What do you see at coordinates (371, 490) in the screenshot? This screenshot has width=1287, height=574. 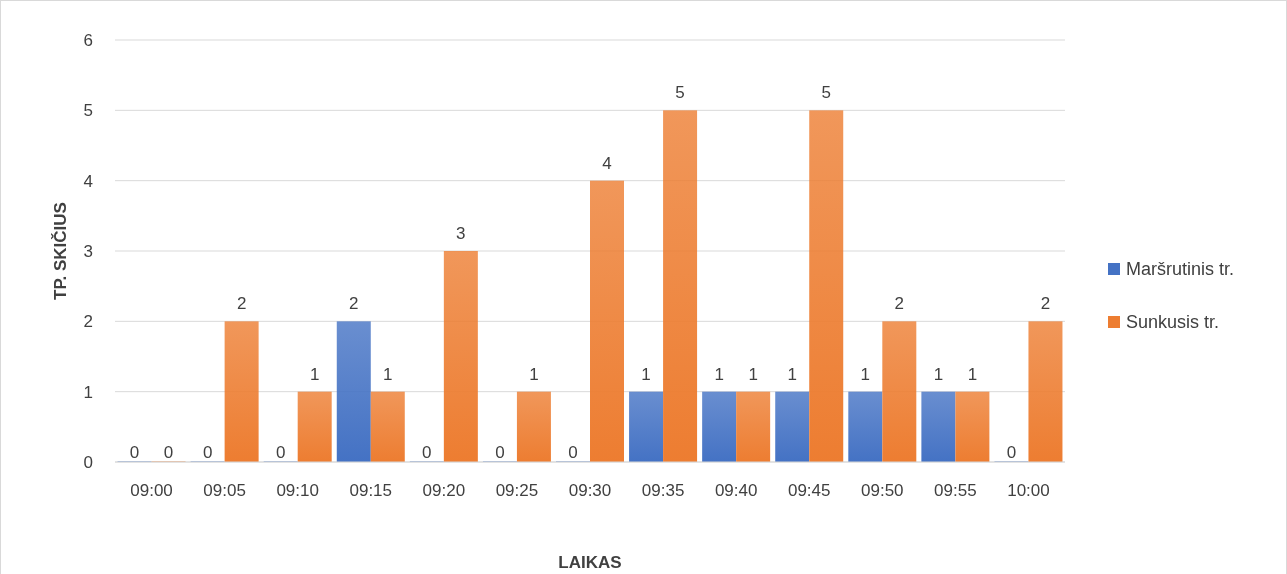 I see `x-tick-label: 09:15` at bounding box center [371, 490].